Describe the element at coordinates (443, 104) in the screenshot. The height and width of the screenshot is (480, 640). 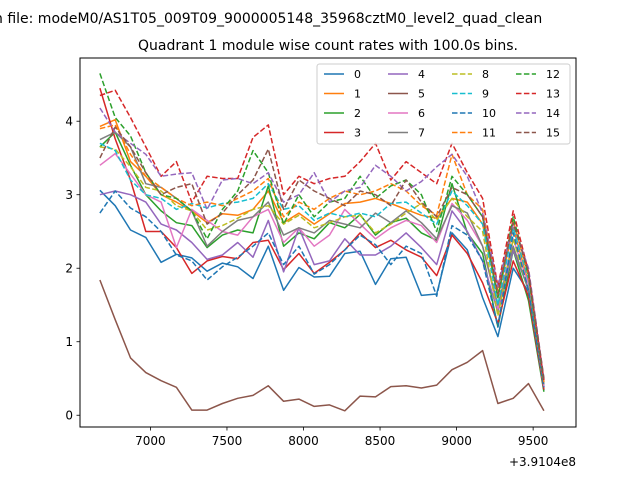
I see `legend-box` at that location.